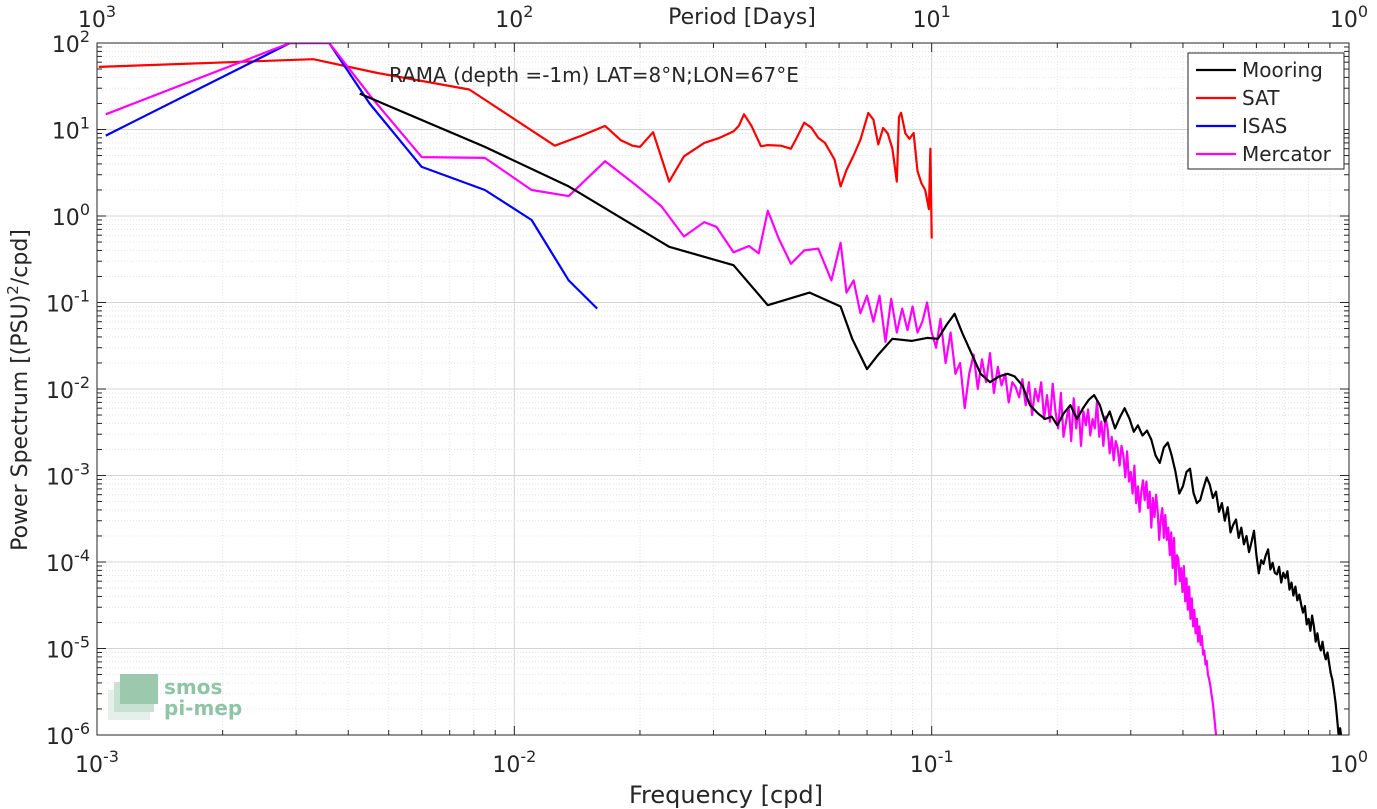 The width and height of the screenshot is (1377, 809). What do you see at coordinates (1287, 154) in the screenshot?
I see `legend-label-mercator: Mercator` at bounding box center [1287, 154].